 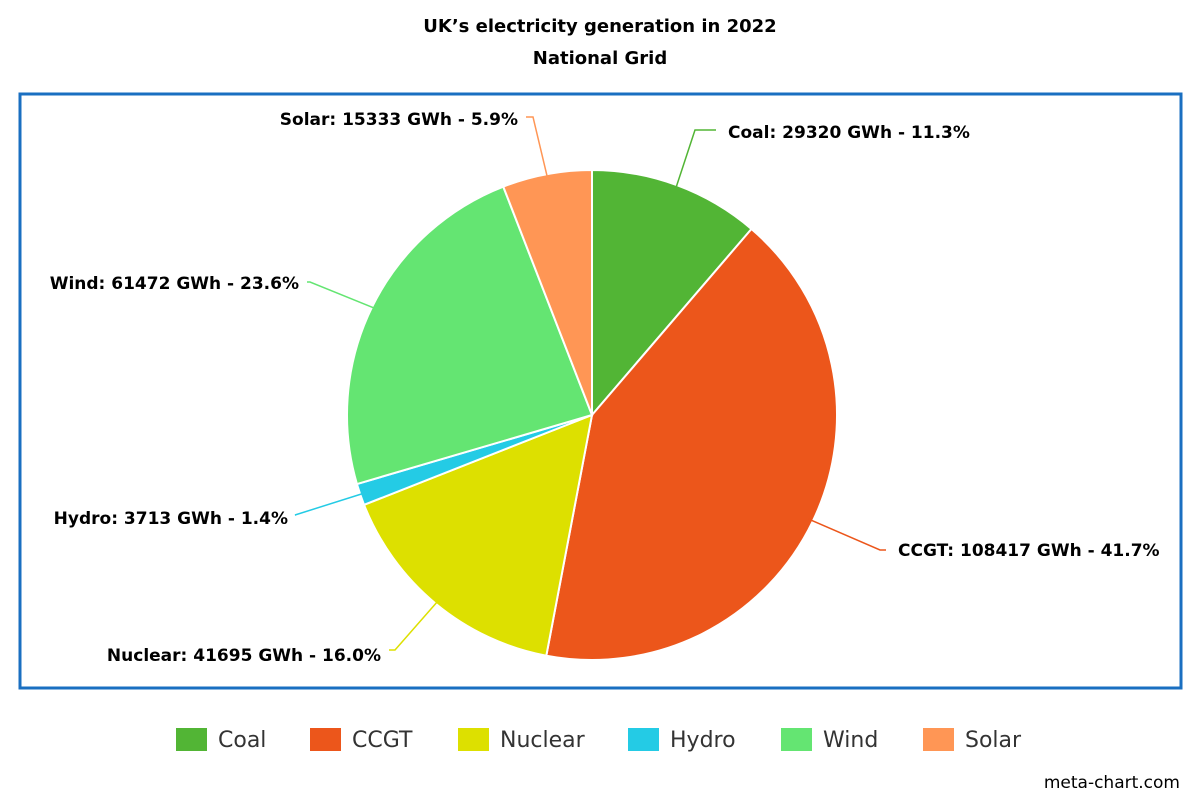 What do you see at coordinates (1112, 783) in the screenshot?
I see `credit: meta-chart.com` at bounding box center [1112, 783].